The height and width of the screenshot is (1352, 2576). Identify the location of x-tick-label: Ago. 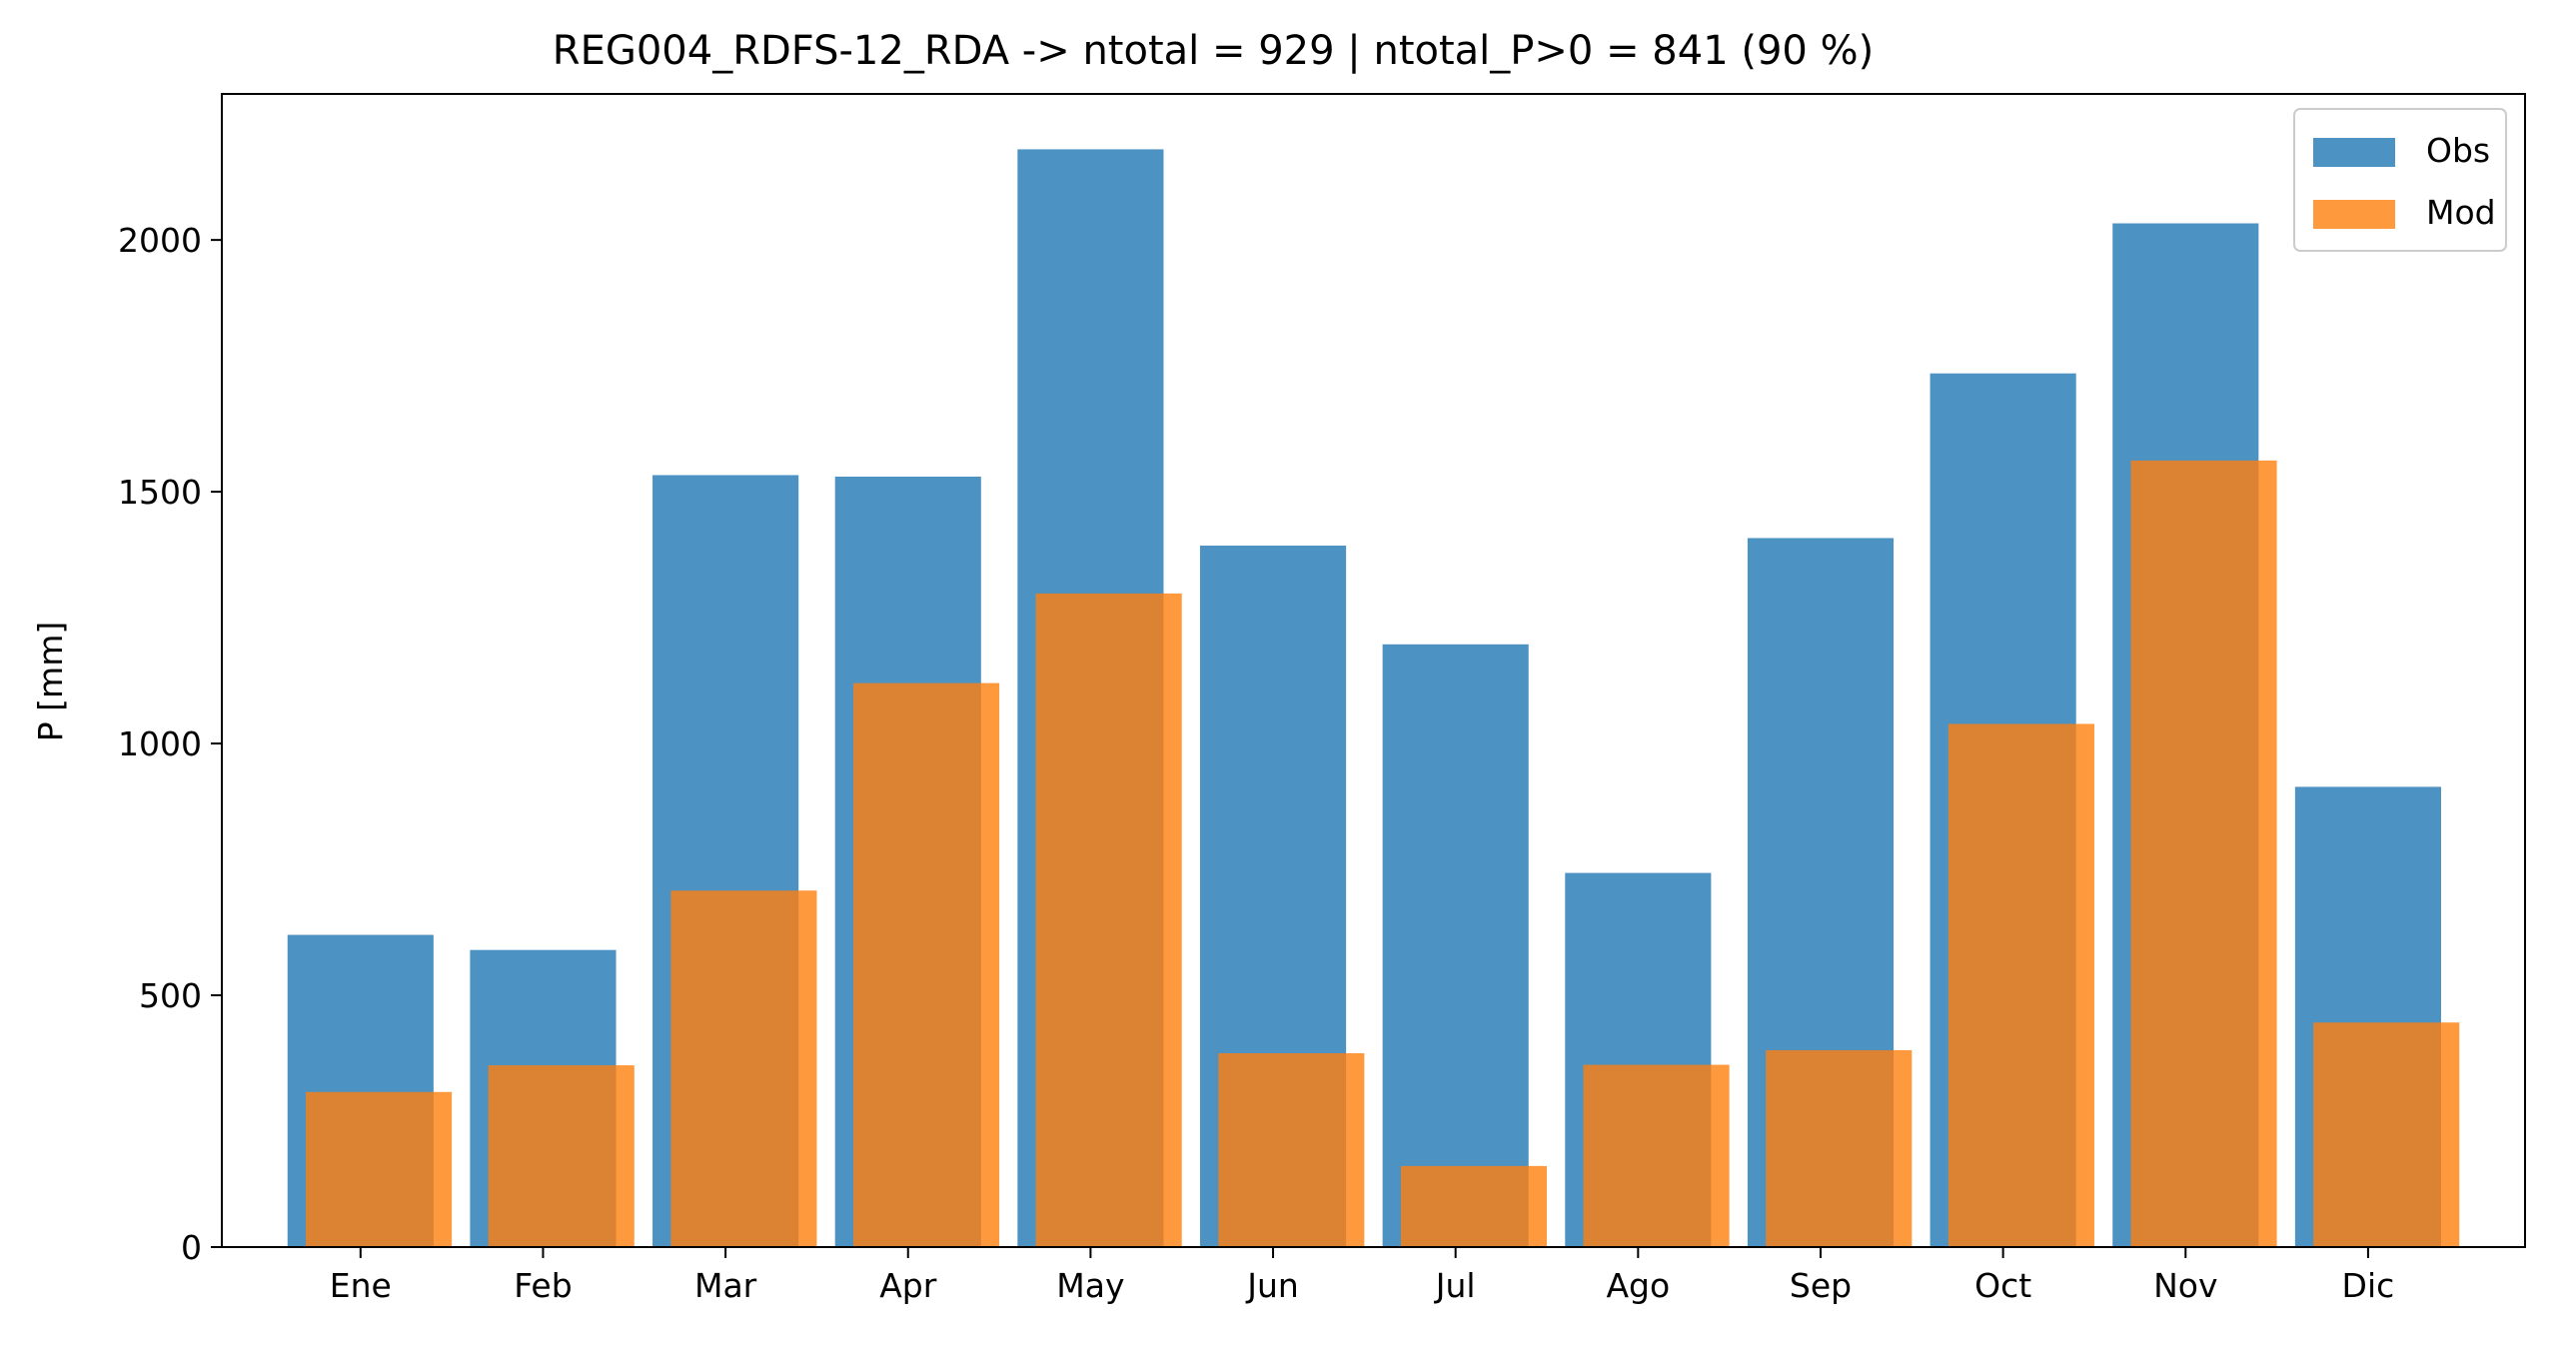
(1638, 1285).